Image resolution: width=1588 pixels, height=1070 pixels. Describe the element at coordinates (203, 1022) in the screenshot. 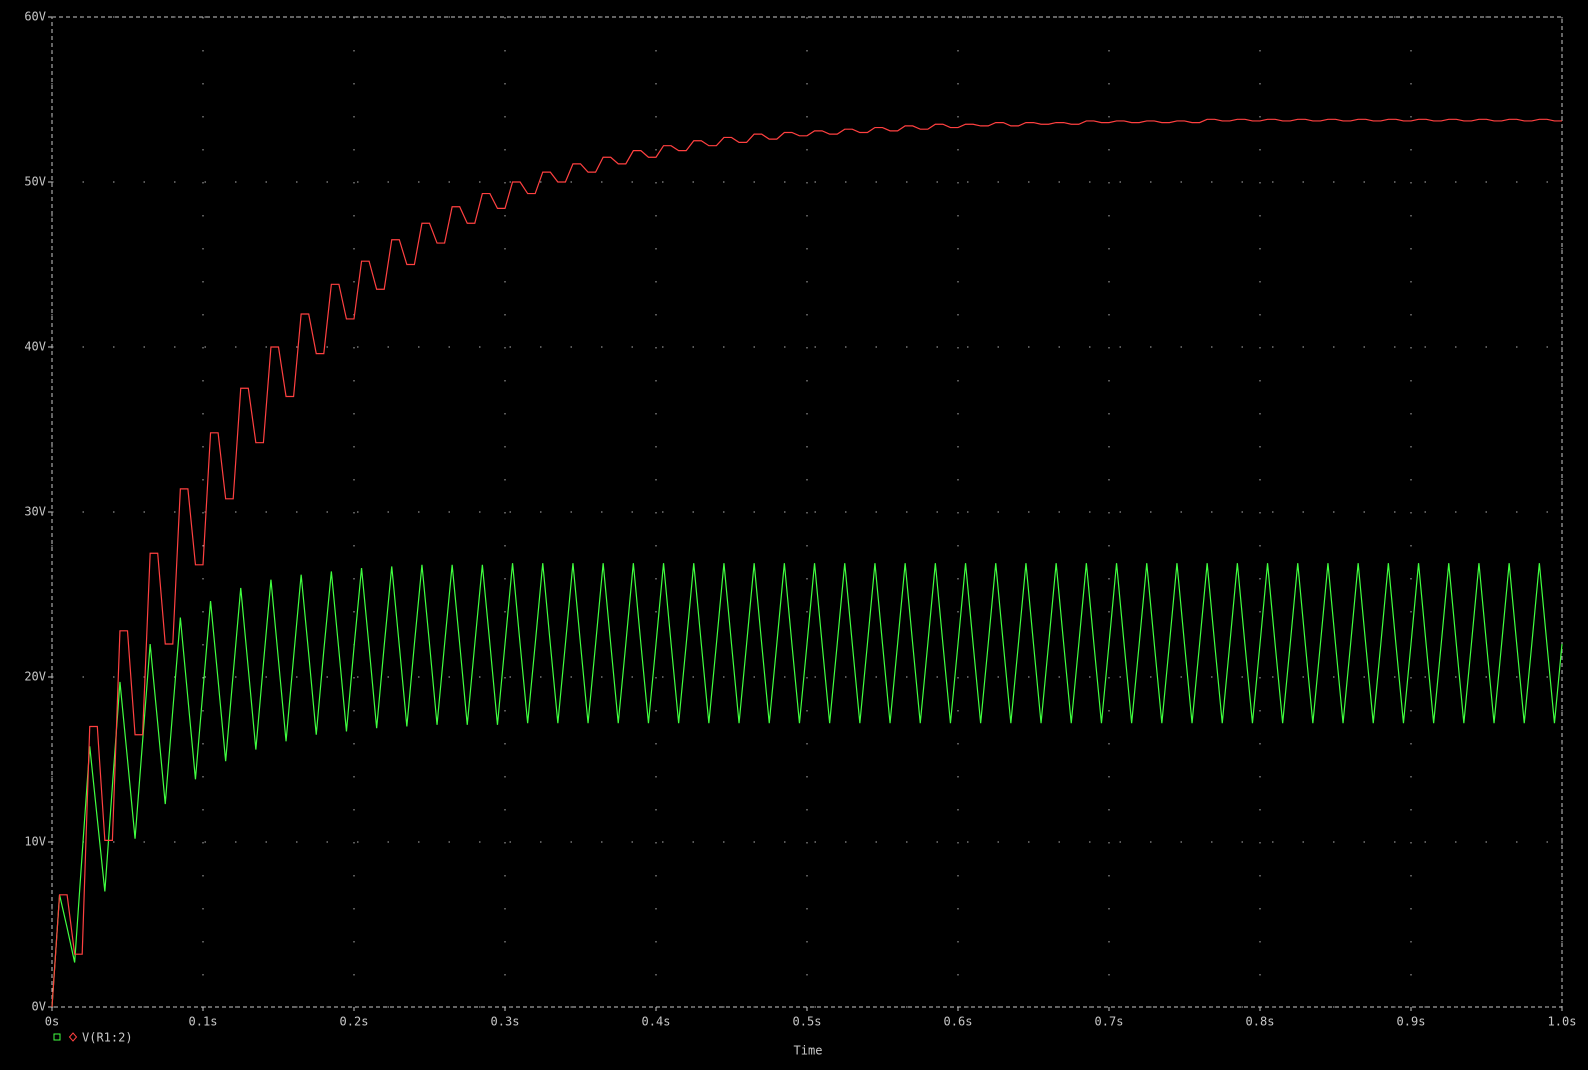

I see `x-tick-label: 0.1s` at that location.